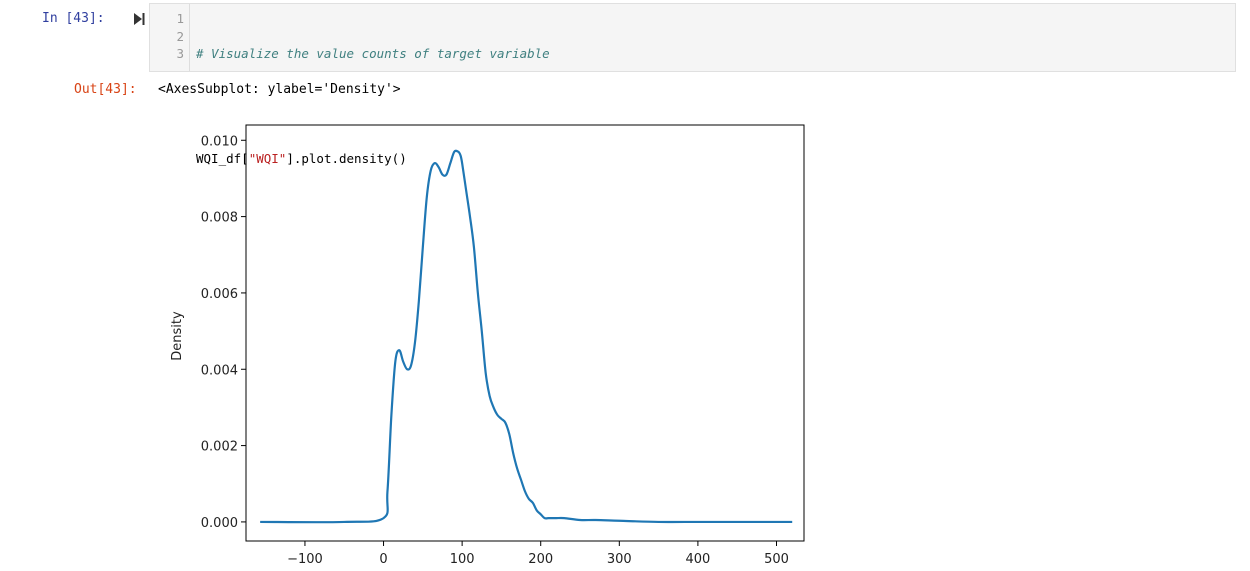 The height and width of the screenshot is (571, 1250). Describe the element at coordinates (219, 523) in the screenshot. I see `y-tick-label: 0.000` at that location.